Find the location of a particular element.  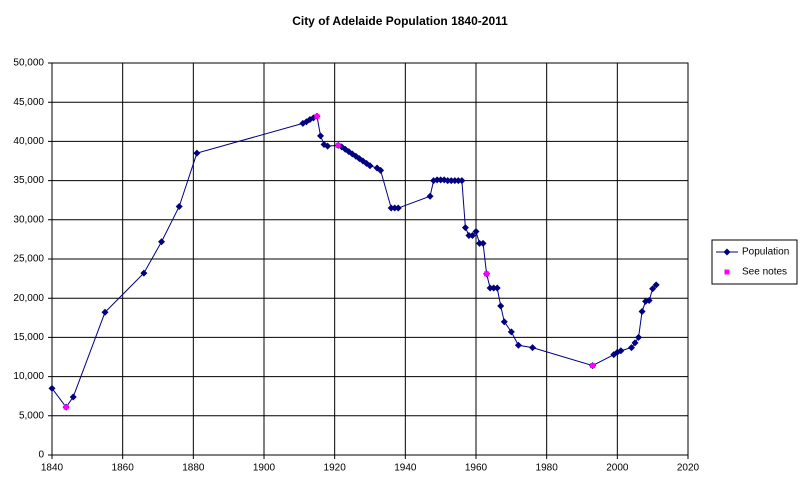

y-tick-label: 20,000 is located at coordinates (28, 298).